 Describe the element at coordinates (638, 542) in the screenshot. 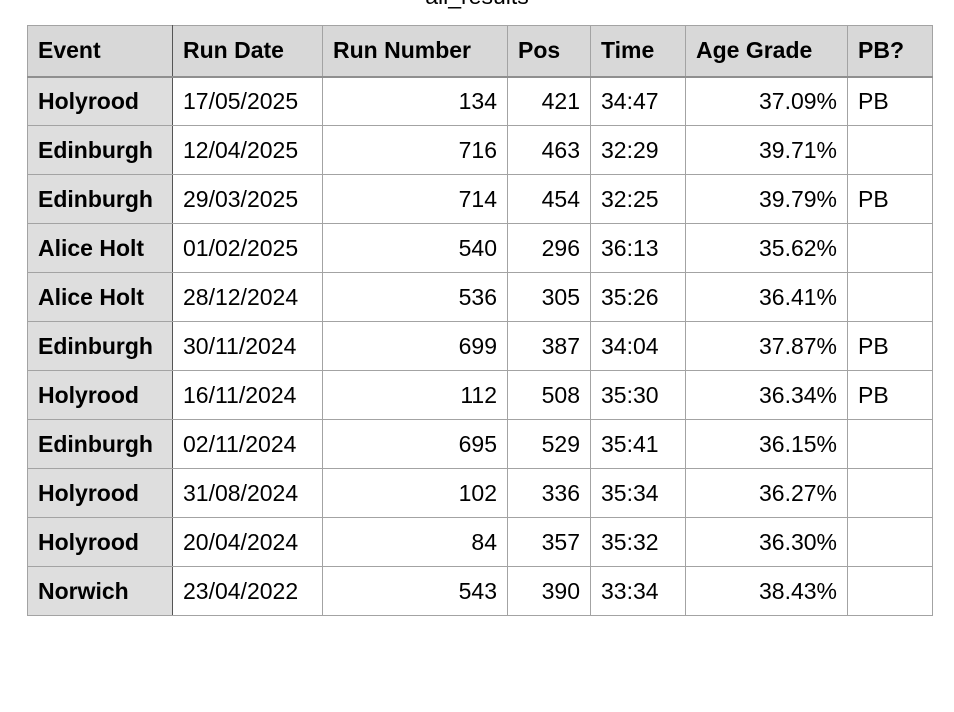

I see `time-cell: 35:32` at that location.